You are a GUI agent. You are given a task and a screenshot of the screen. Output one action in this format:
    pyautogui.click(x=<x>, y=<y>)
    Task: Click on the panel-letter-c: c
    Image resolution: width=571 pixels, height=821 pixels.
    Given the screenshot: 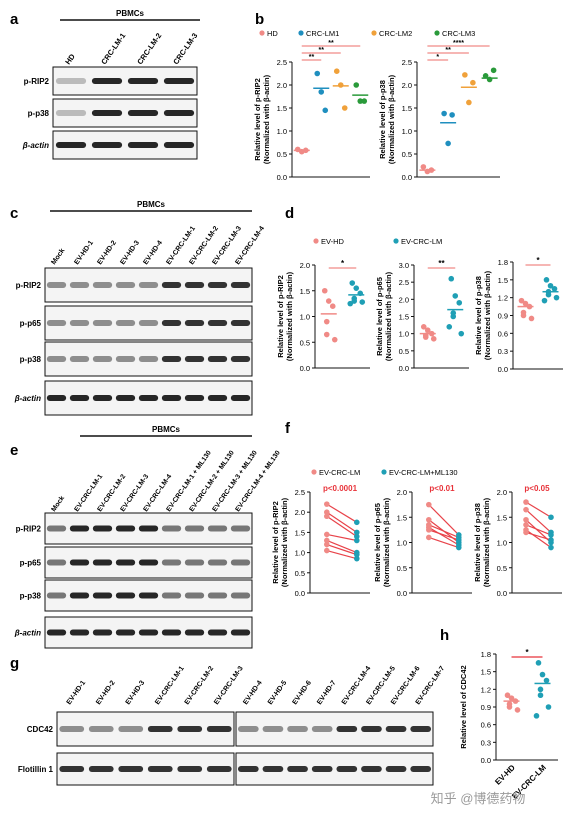 What is the action you would take?
    pyautogui.click(x=14, y=213)
    